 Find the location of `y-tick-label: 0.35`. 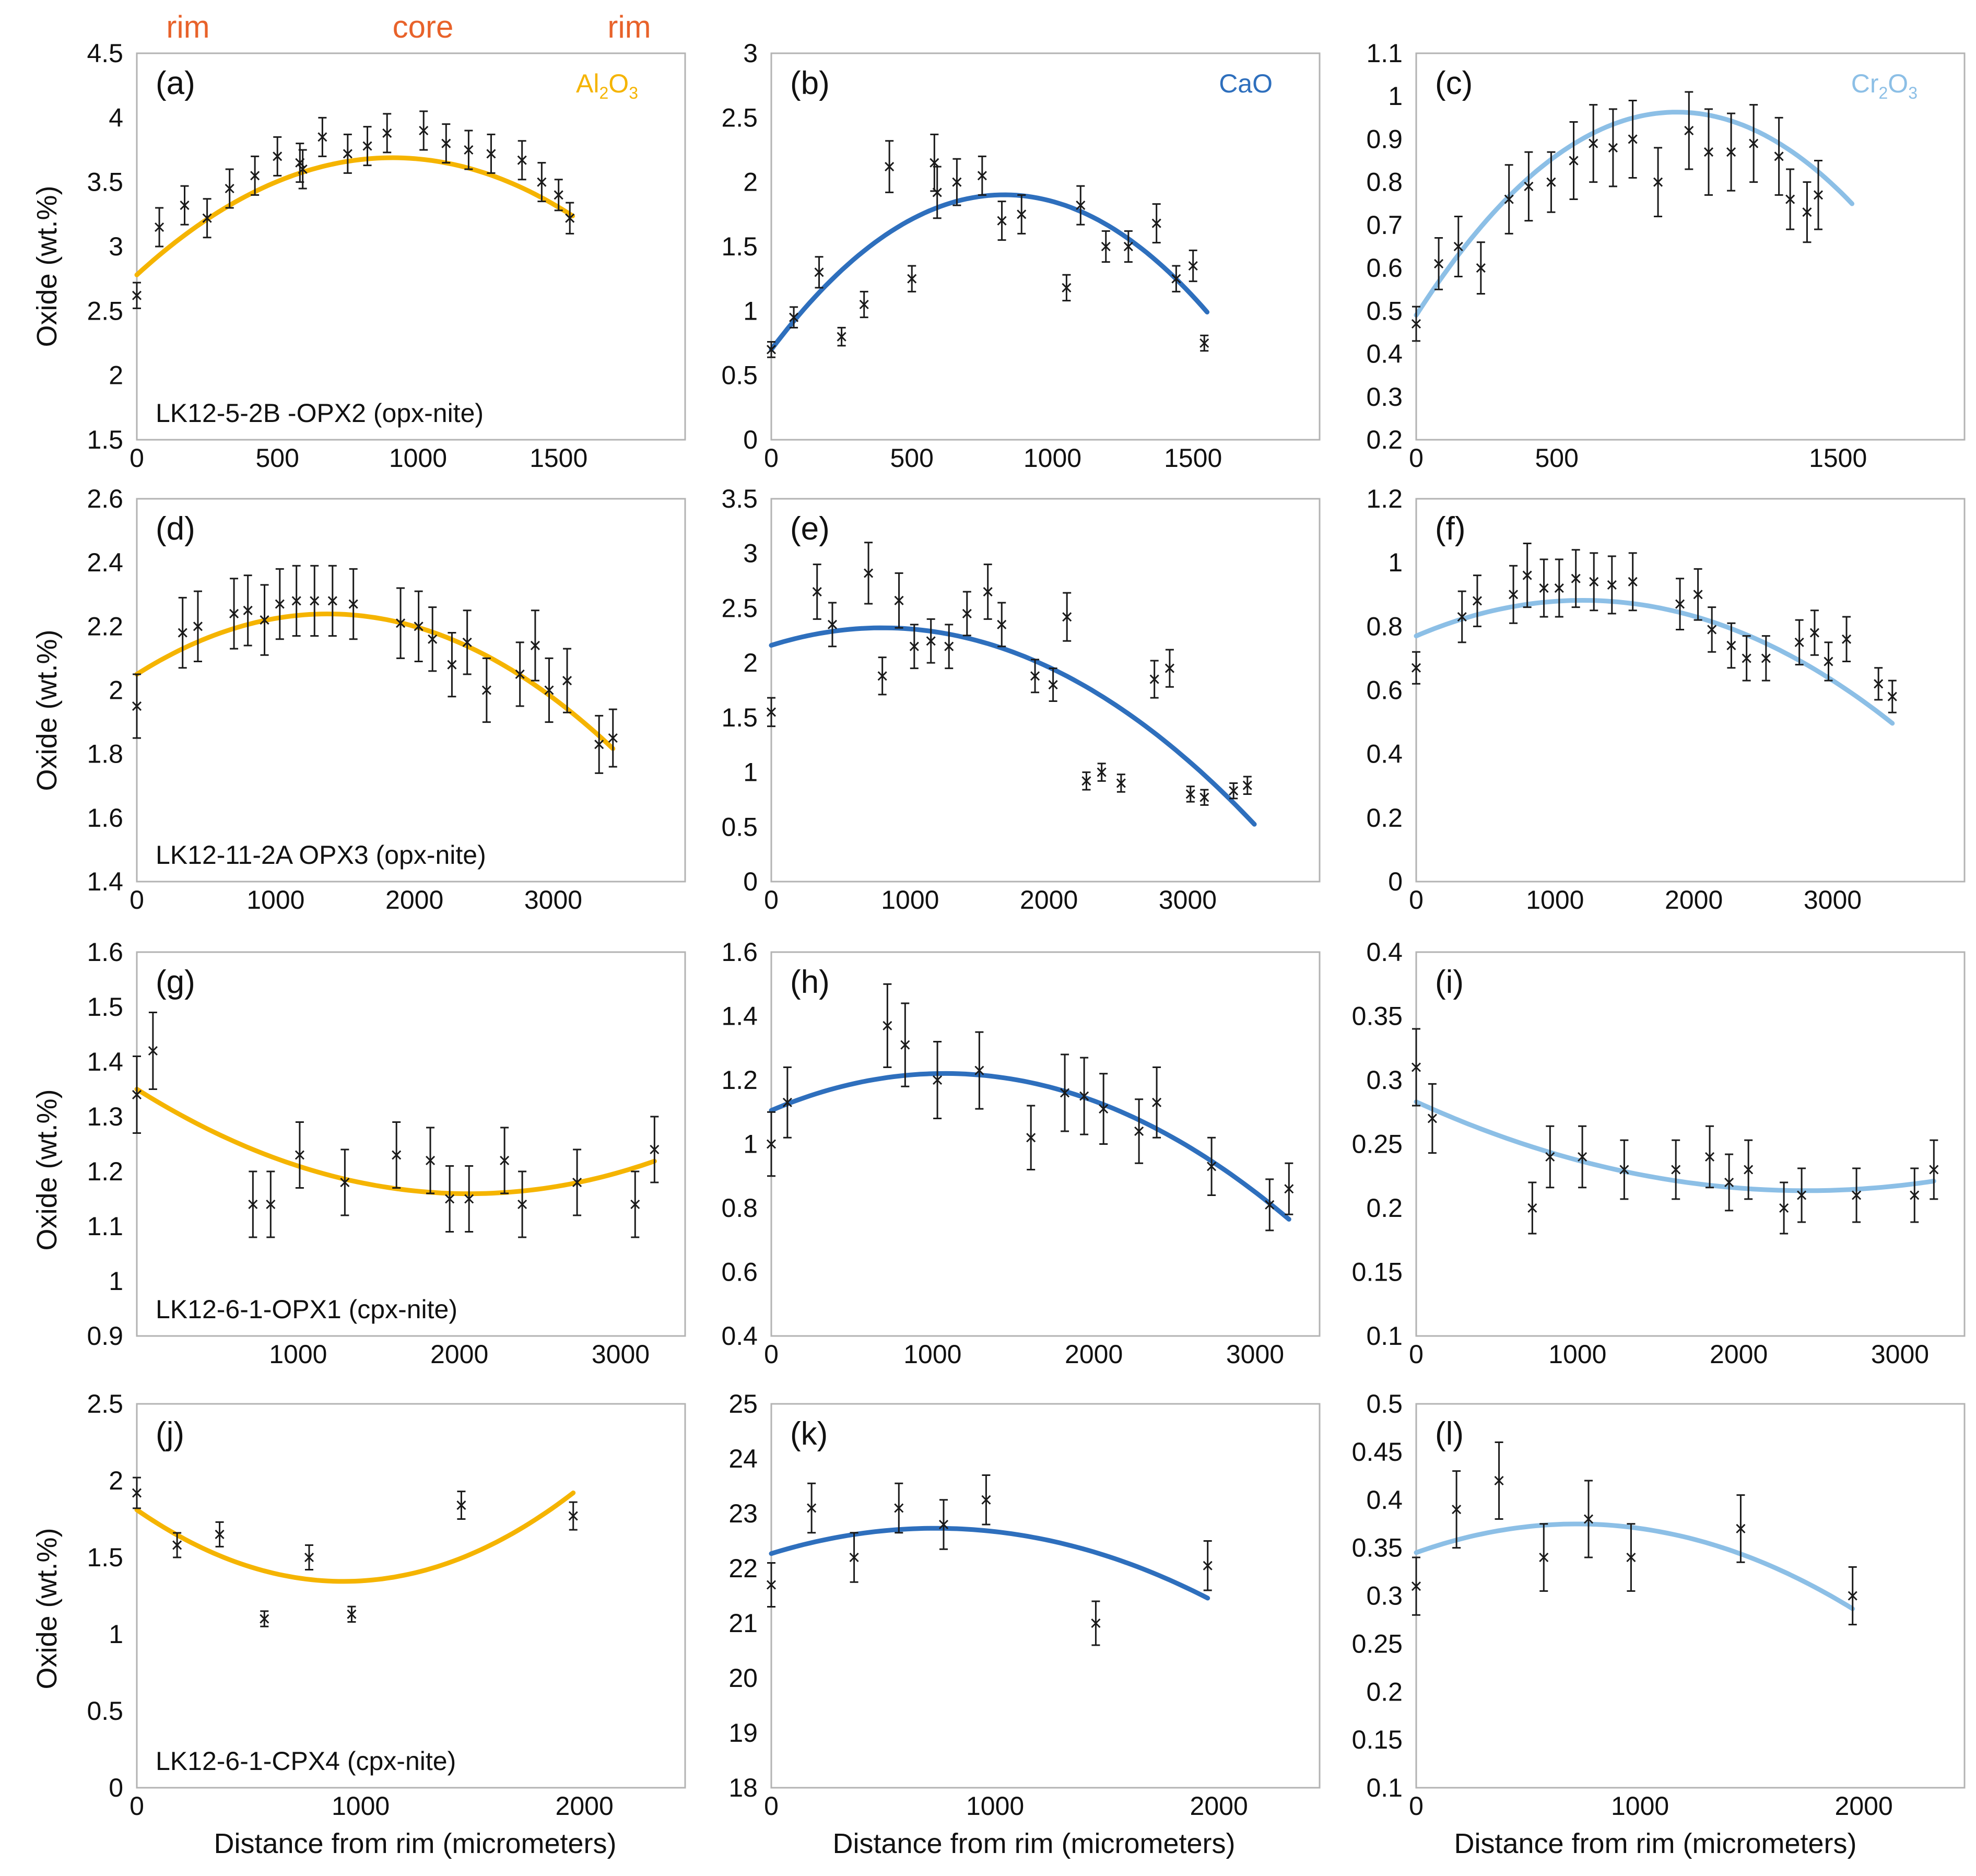

y-tick-label: 0.35 is located at coordinates (1377, 1548).